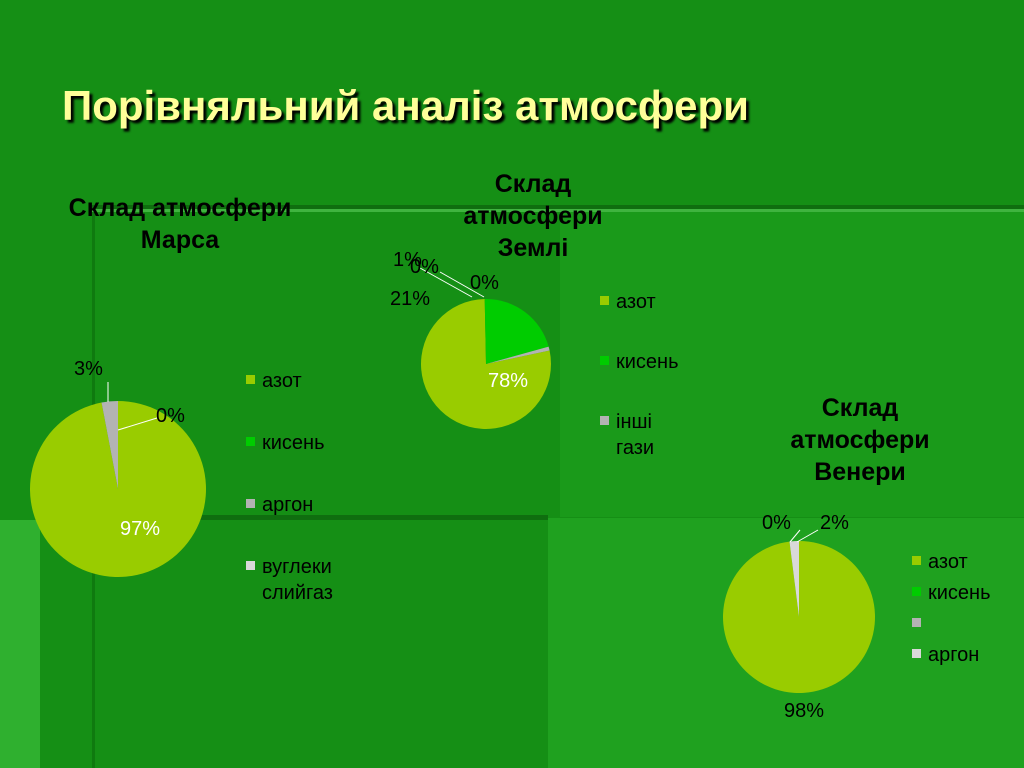 This screenshot has width=1024, height=768. I want to click on earth-legend-item-azot: азот, so click(639, 302).